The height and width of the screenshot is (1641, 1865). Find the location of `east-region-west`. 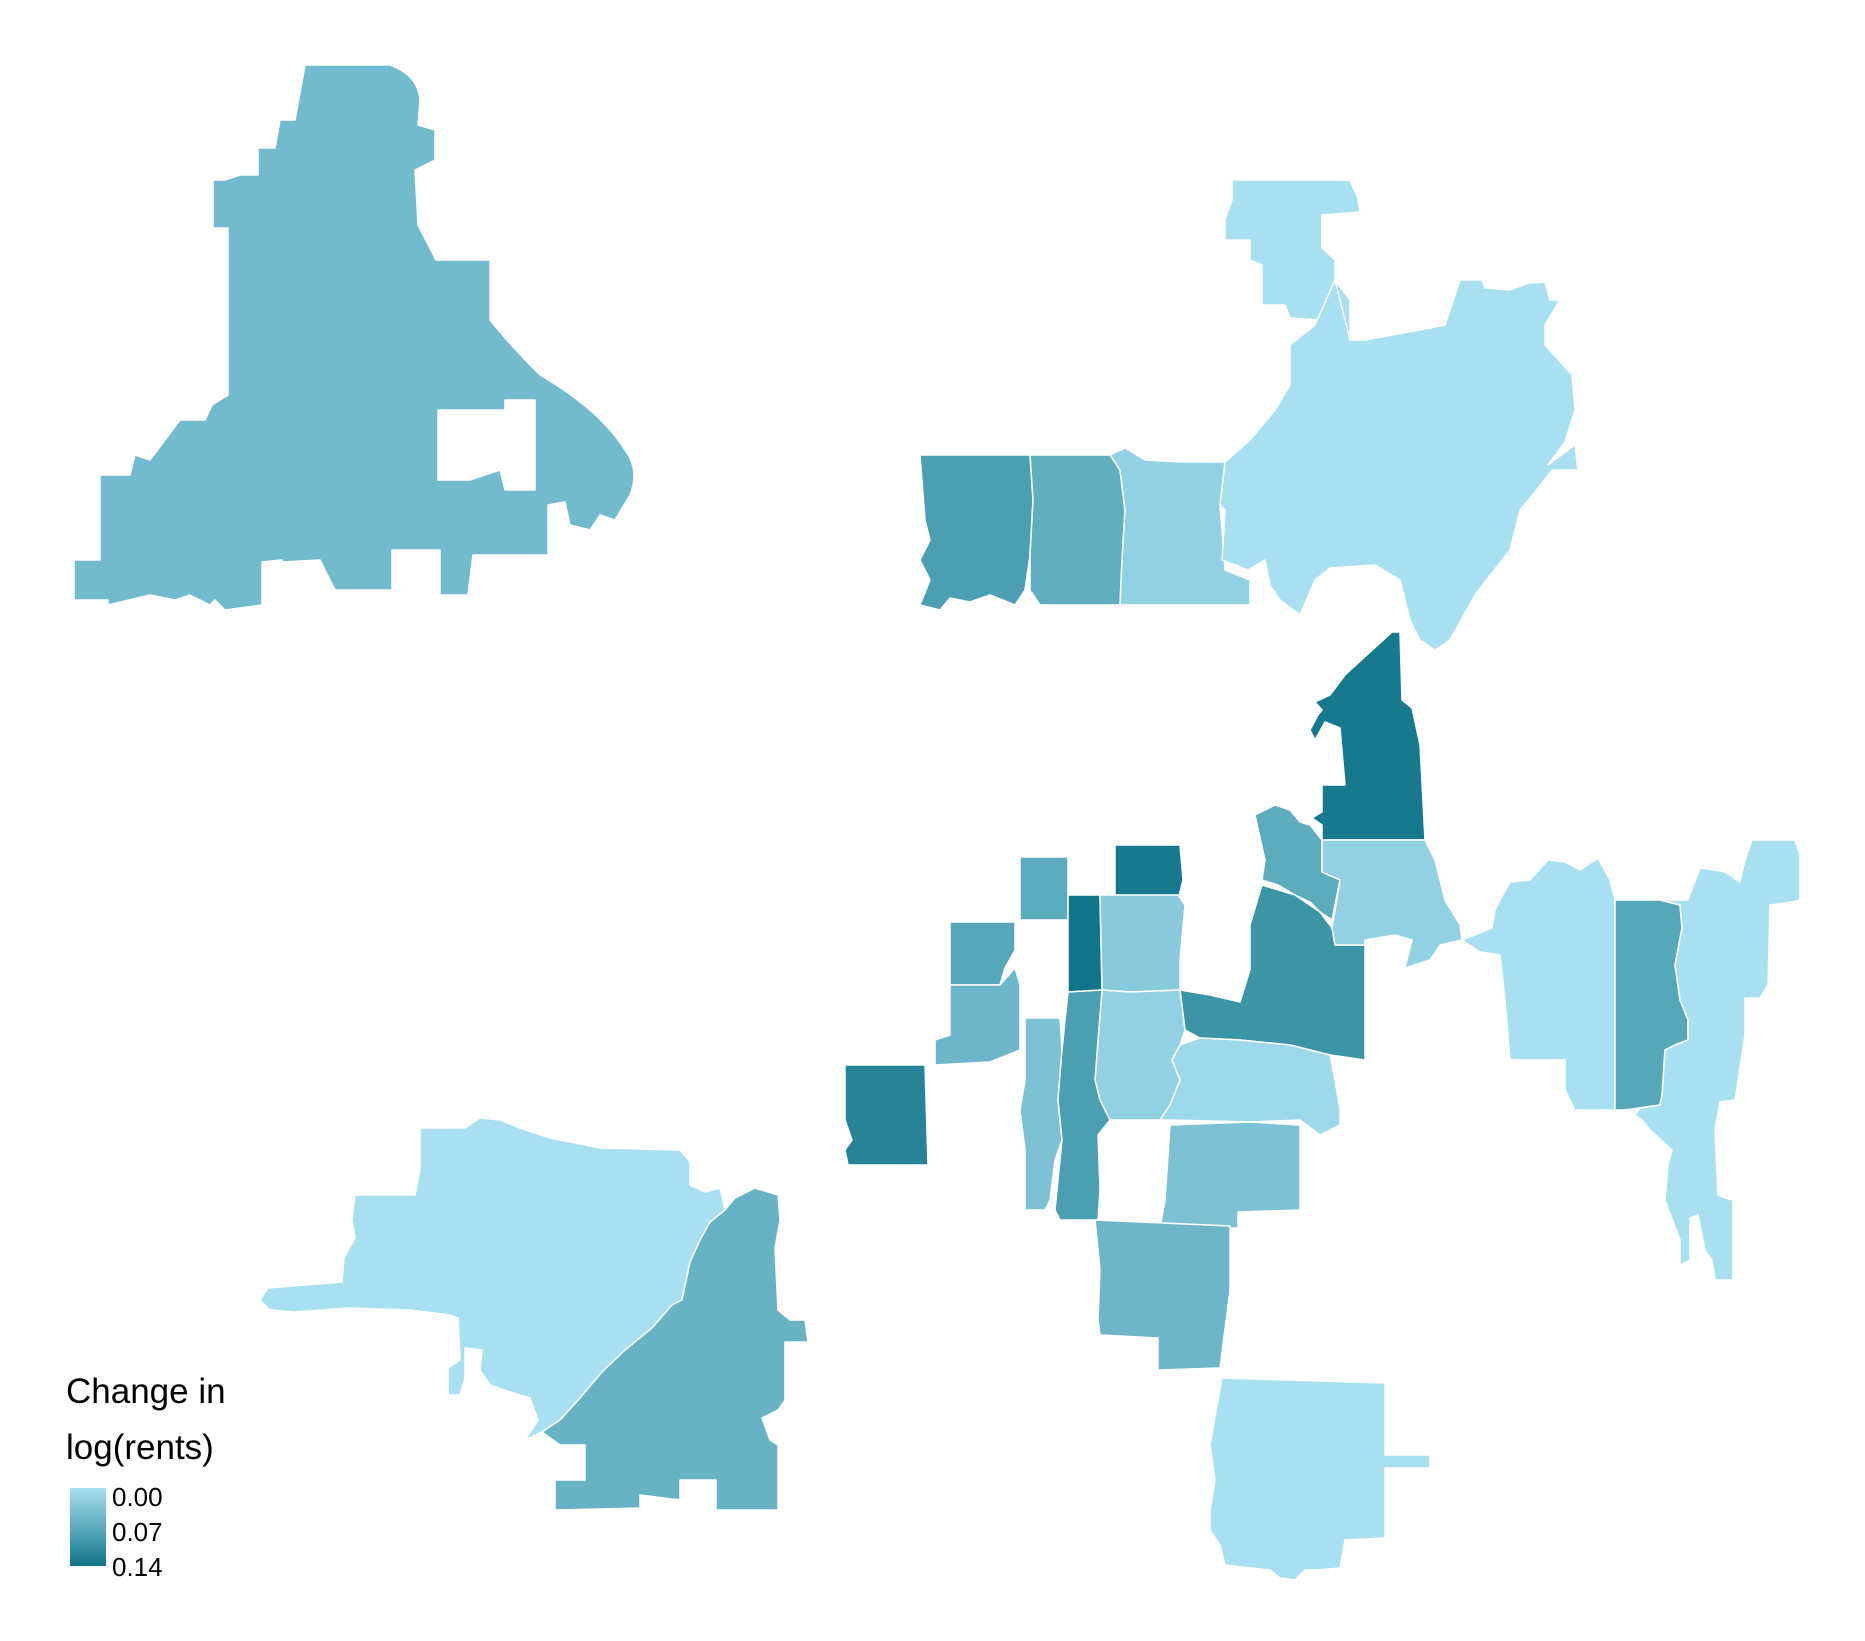

east-region-west is located at coordinates (1538, 984).